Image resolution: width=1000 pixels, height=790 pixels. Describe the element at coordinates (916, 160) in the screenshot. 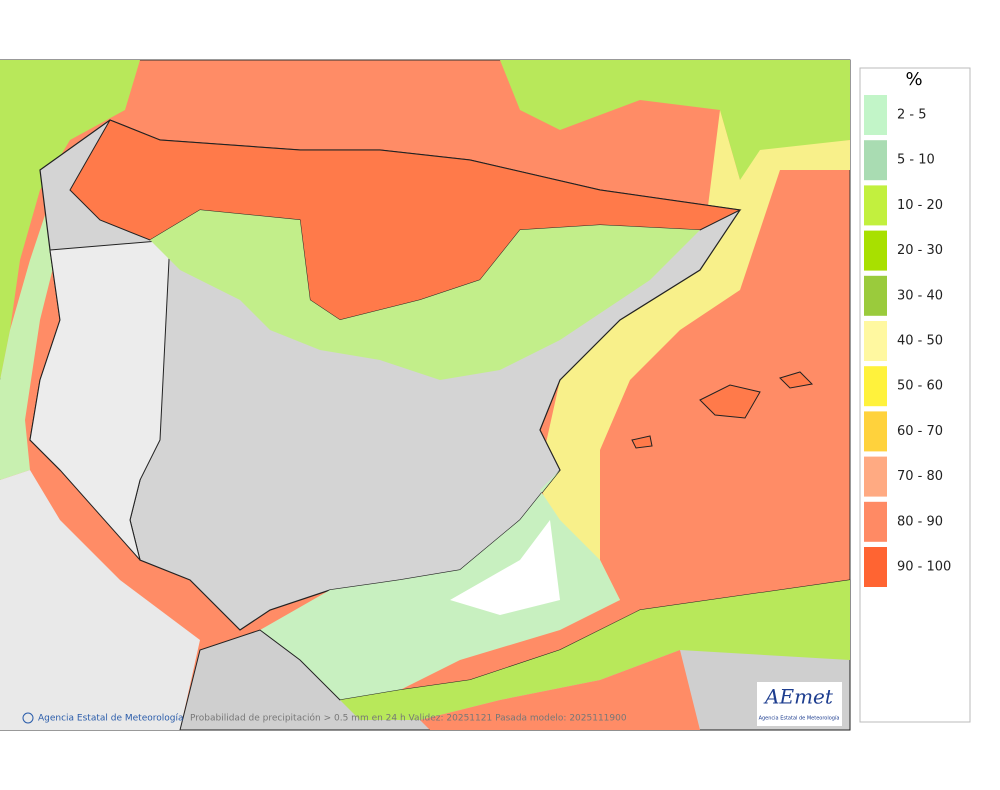

I see `legend-label: 5 - 10` at that location.